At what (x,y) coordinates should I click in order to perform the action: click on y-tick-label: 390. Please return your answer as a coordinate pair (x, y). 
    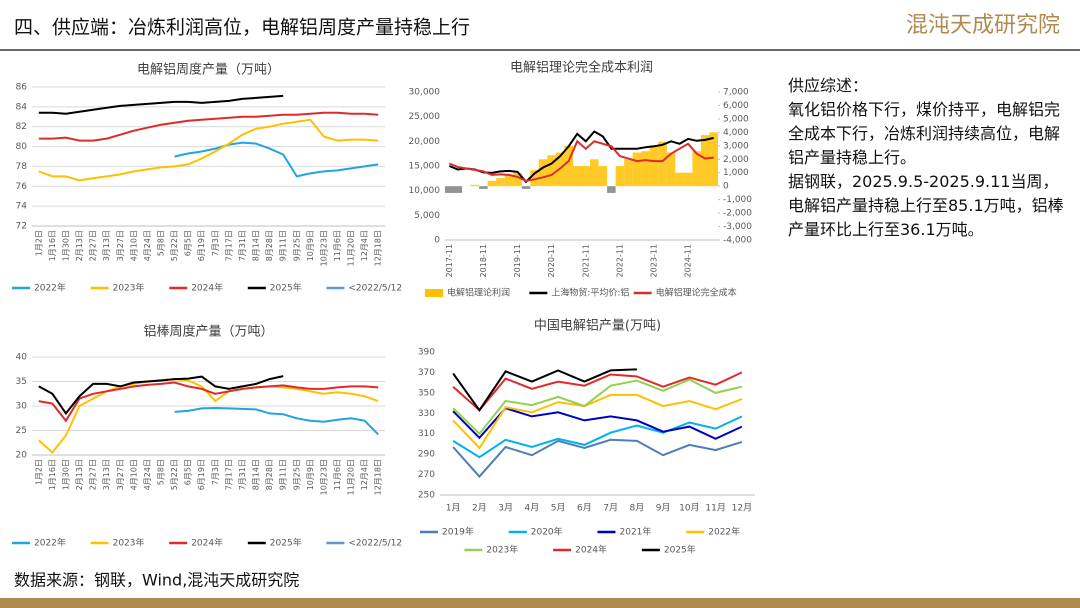
    Looking at the image, I should click on (426, 353).